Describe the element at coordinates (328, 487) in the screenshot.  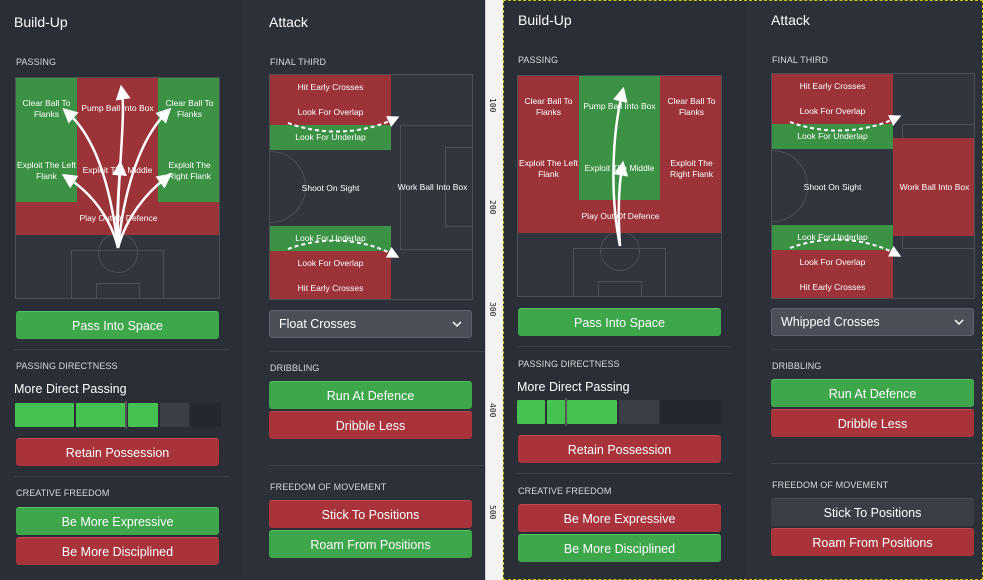
I see `freedom-of-movement-label: FREEDOM OF MOVEMENT` at that location.